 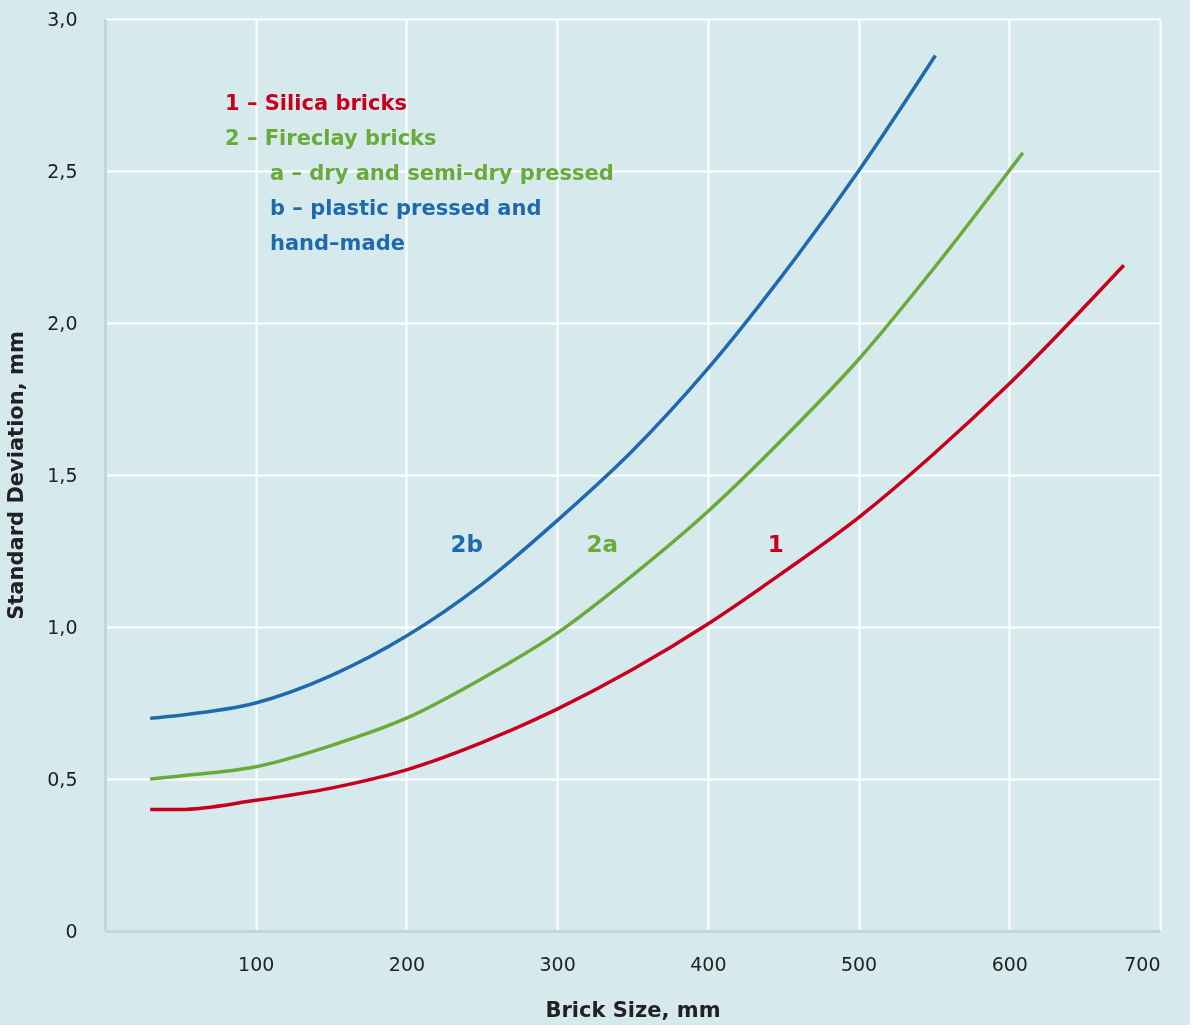 I want to click on y-tick-label: 0,5, so click(x=62, y=778).